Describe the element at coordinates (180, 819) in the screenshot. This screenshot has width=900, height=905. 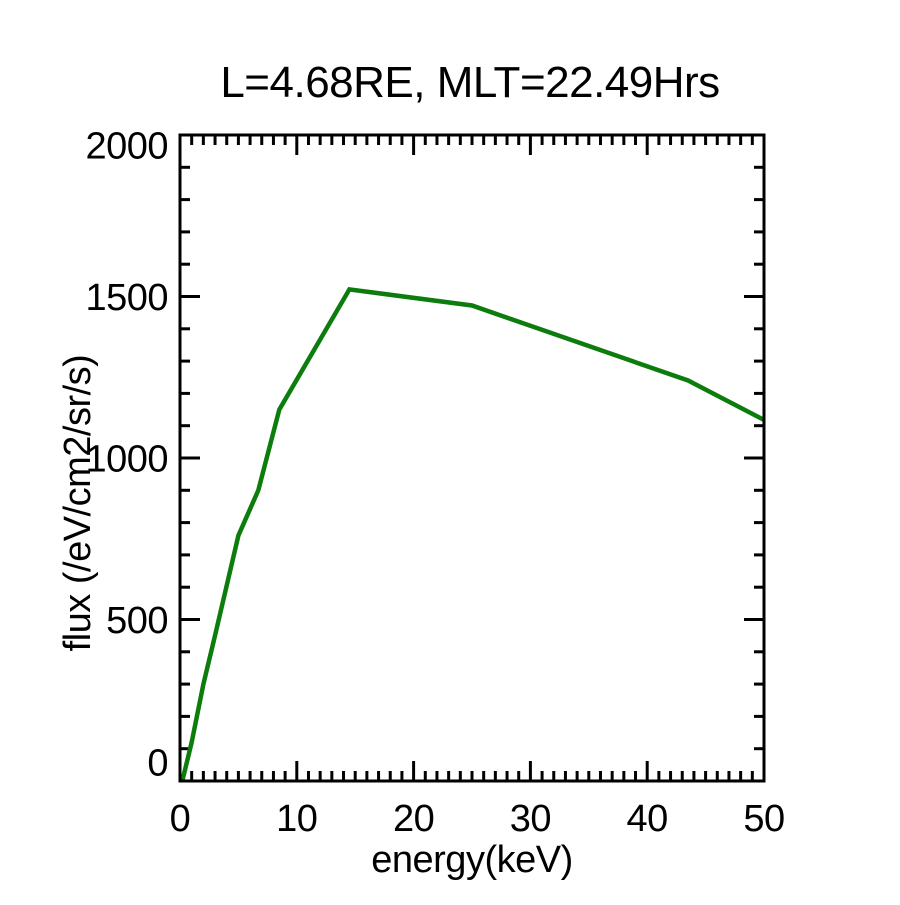
I see `x-tick-label: 0` at that location.